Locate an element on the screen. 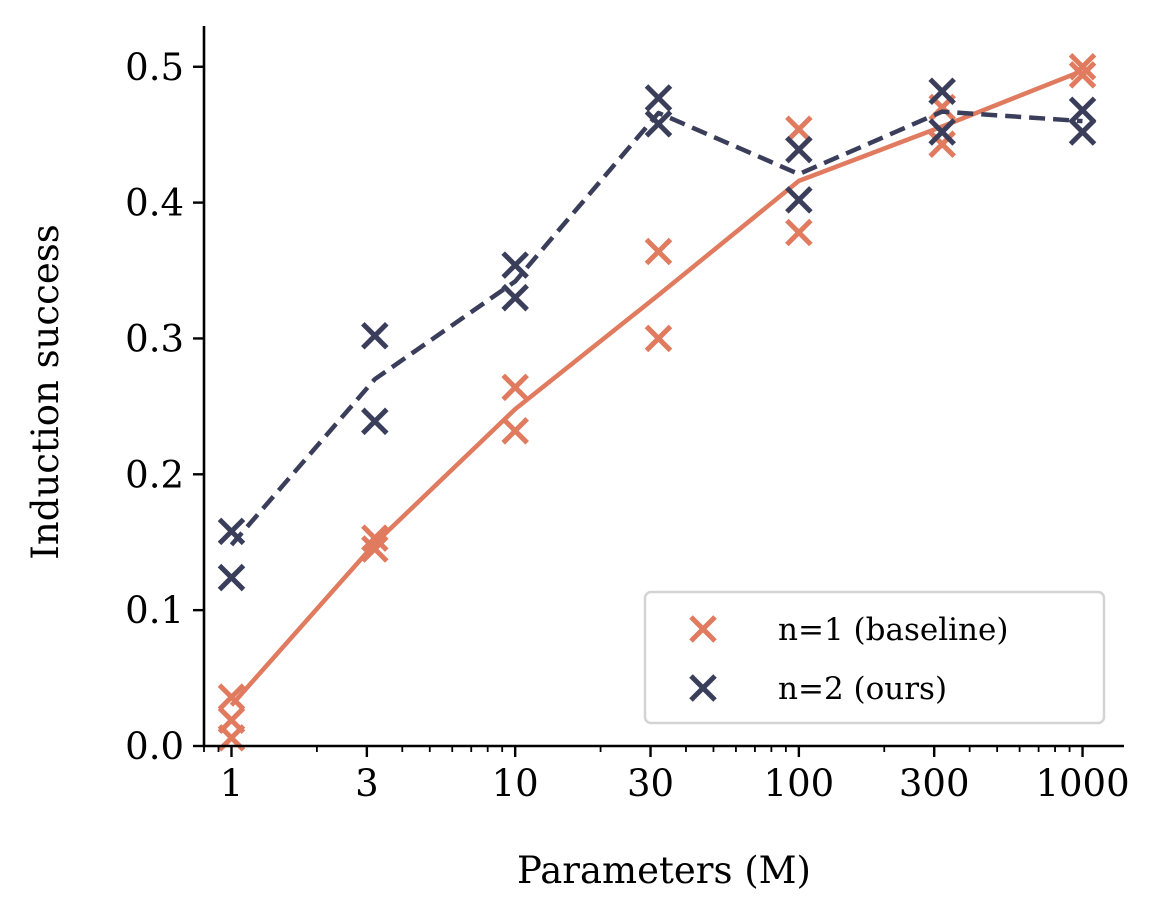 The width and height of the screenshot is (1163, 917). x-tick-label: 300 is located at coordinates (934, 783).